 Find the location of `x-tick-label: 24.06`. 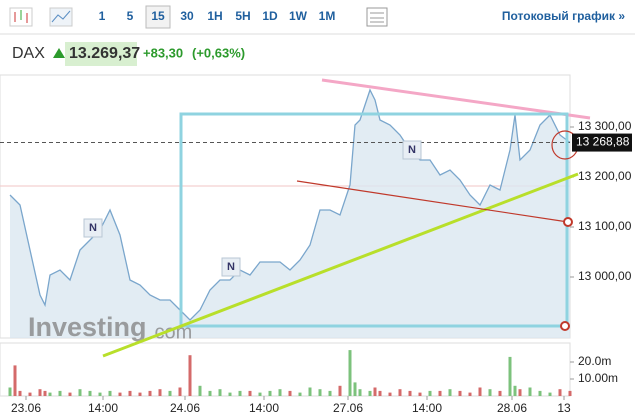

x-tick-label: 24.06 is located at coordinates (185, 408).